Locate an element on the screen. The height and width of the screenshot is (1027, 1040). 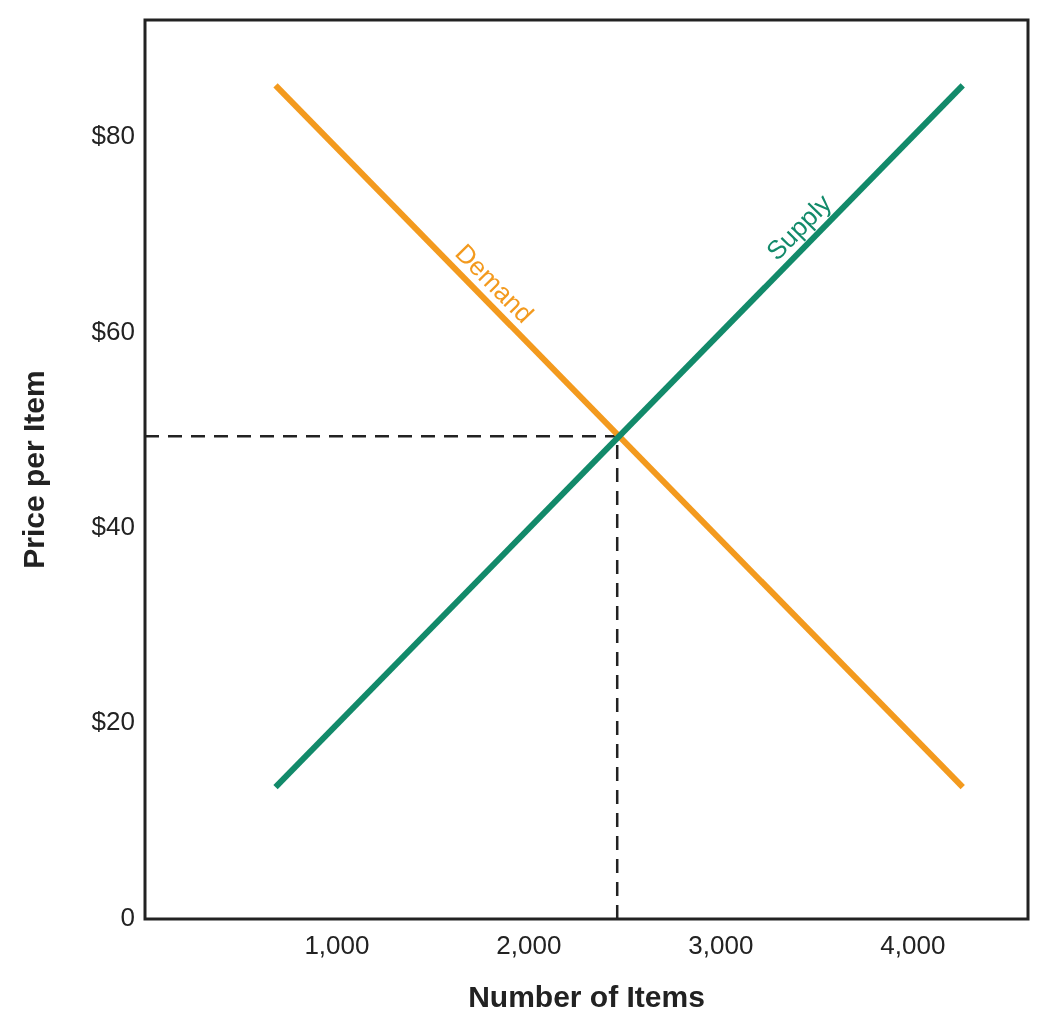
y-tick-label: 0 is located at coordinates (127, 916).